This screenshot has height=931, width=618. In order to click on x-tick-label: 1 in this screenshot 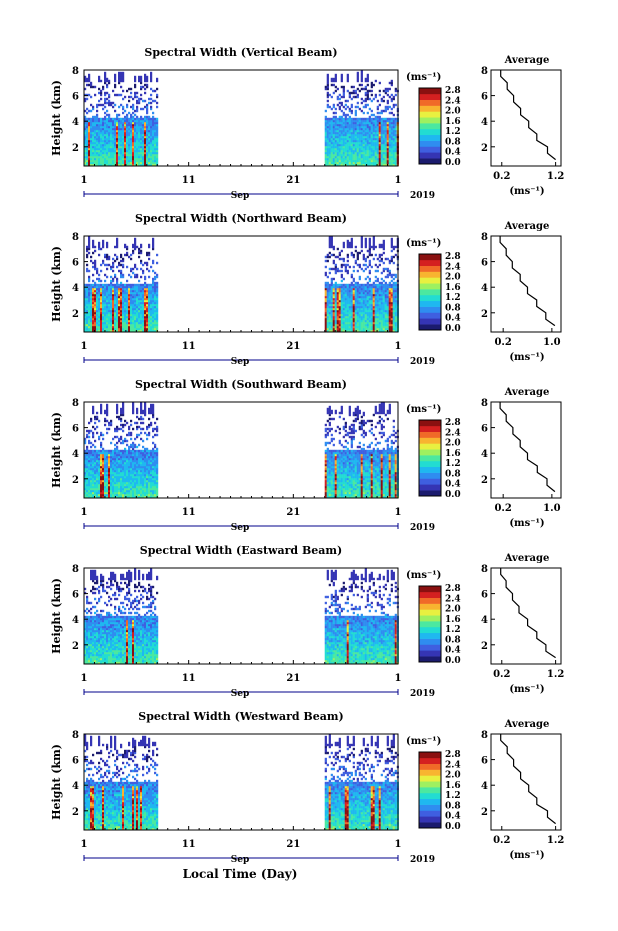, I will do `click(398, 346)`.